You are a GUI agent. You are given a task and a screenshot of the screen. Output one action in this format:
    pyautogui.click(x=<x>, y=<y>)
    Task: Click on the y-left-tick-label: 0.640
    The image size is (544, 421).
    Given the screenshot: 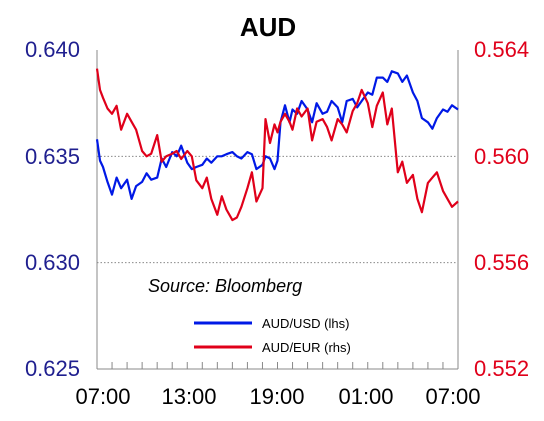 What is the action you would take?
    pyautogui.click(x=52, y=49)
    